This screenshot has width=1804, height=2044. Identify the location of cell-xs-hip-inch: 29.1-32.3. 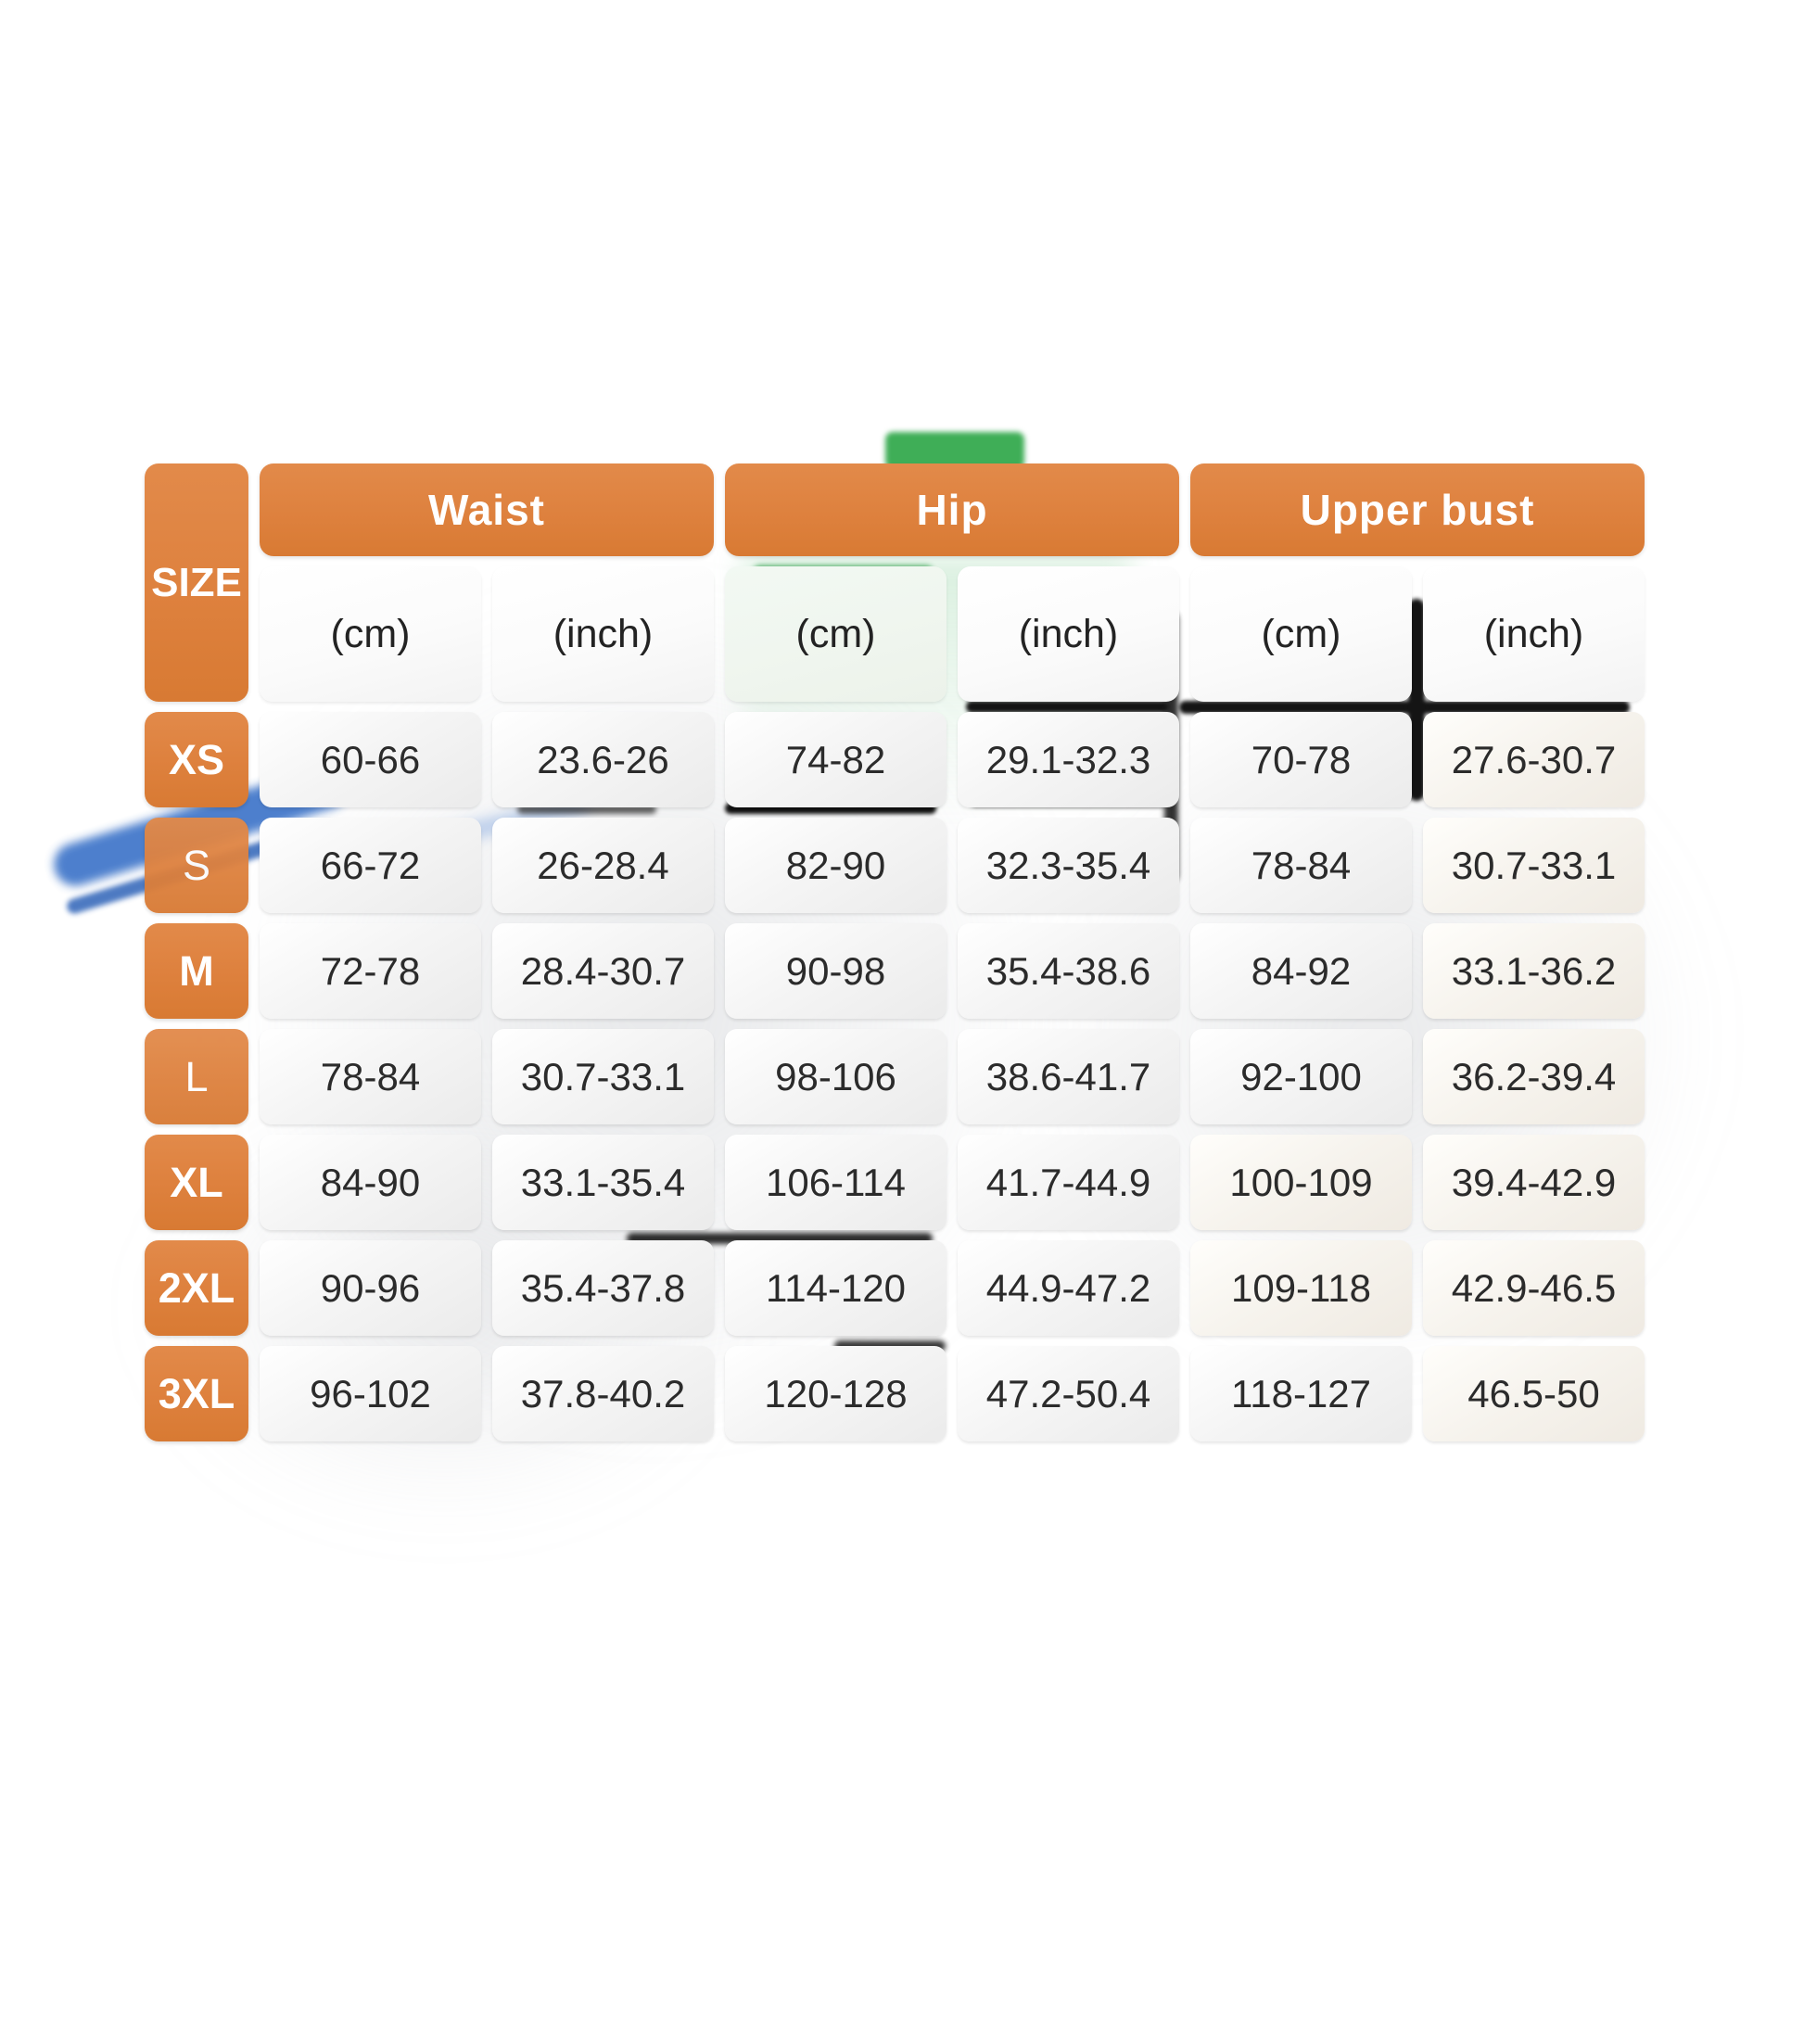
(1068, 759).